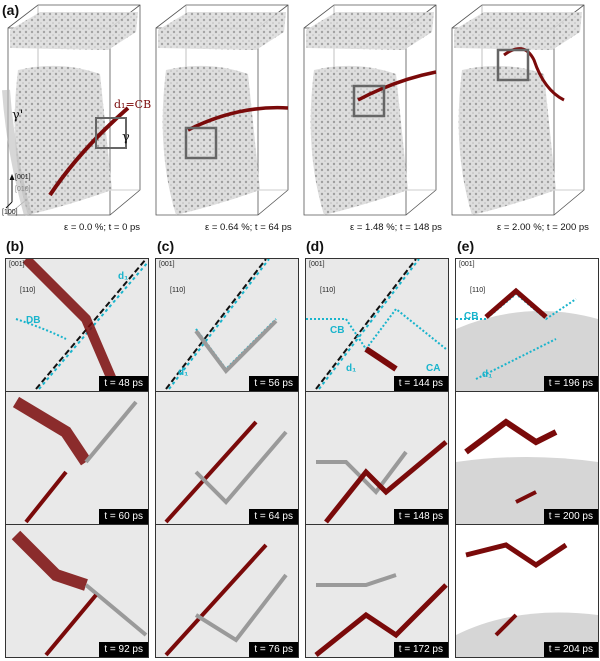 The height and width of the screenshot is (661, 600). I want to click on caption-box-4: ε = 2.00 %; t = 200 ps, so click(543, 227).